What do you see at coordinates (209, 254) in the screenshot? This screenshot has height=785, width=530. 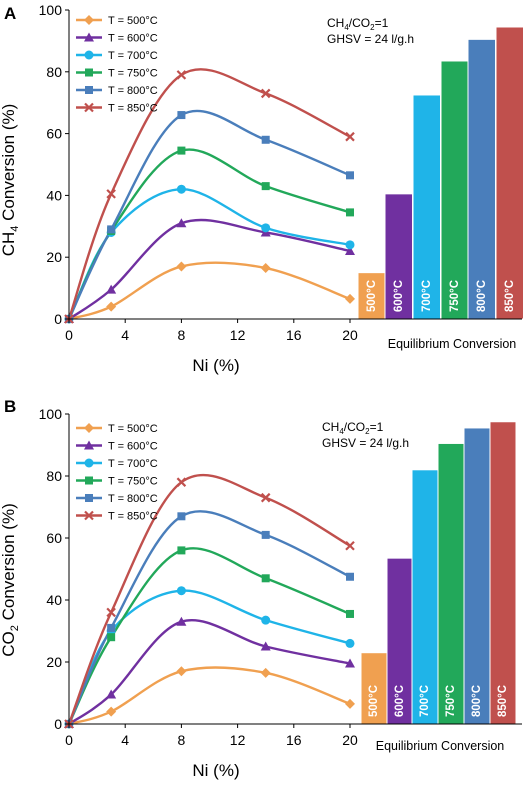 I see `series-line` at bounding box center [209, 254].